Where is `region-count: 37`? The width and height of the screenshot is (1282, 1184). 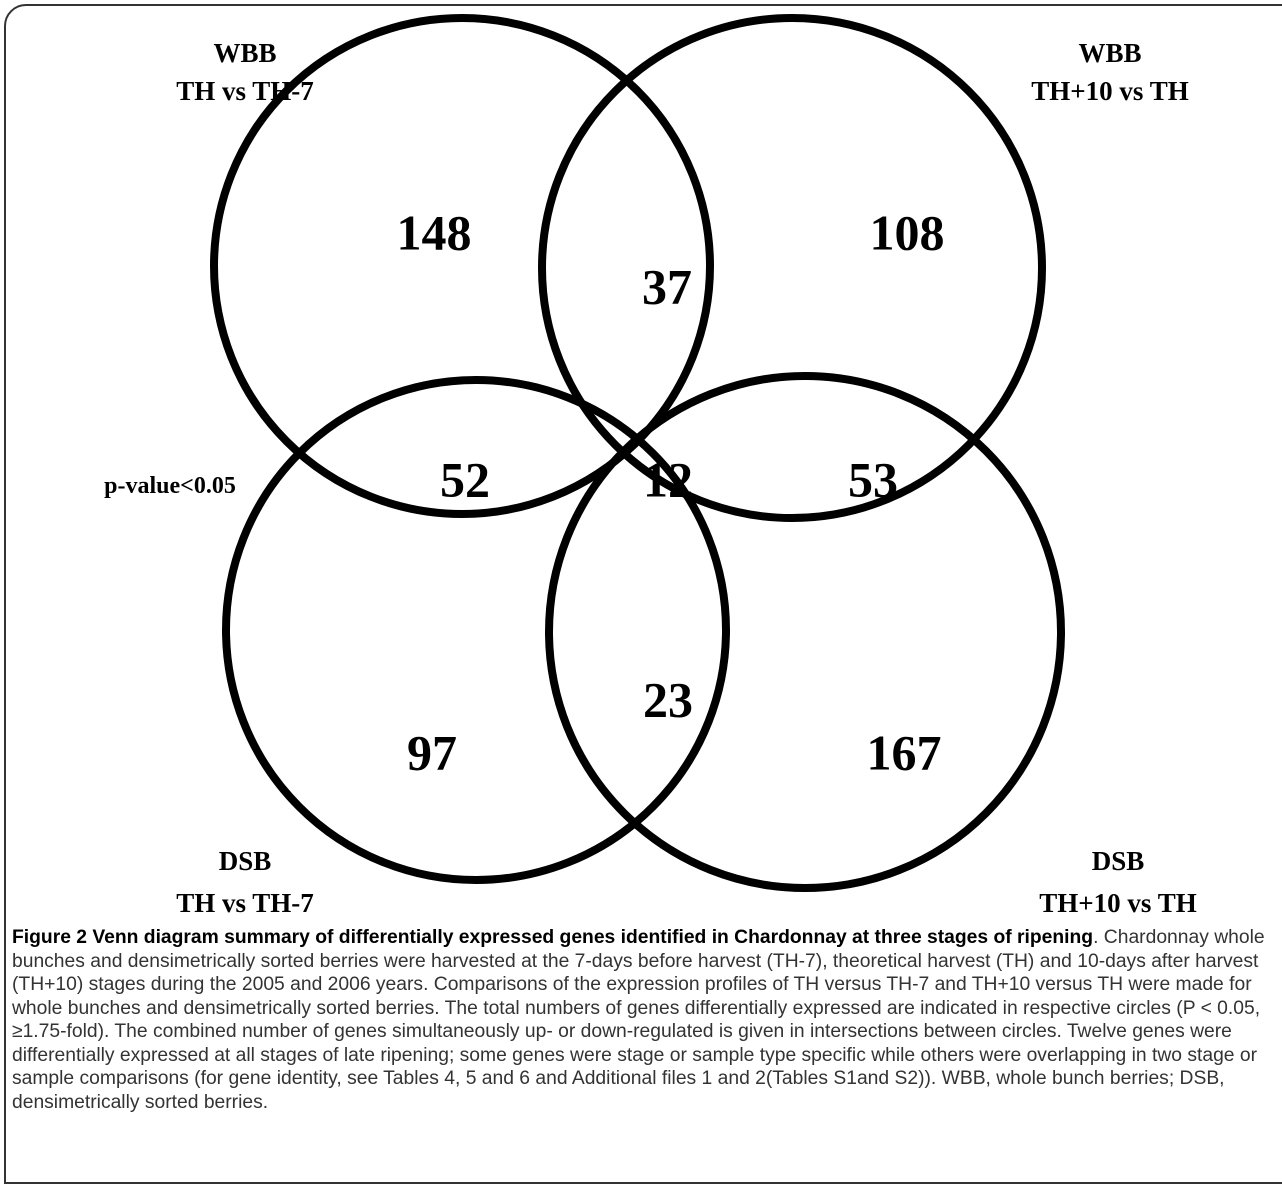 region-count: 37 is located at coordinates (667, 286).